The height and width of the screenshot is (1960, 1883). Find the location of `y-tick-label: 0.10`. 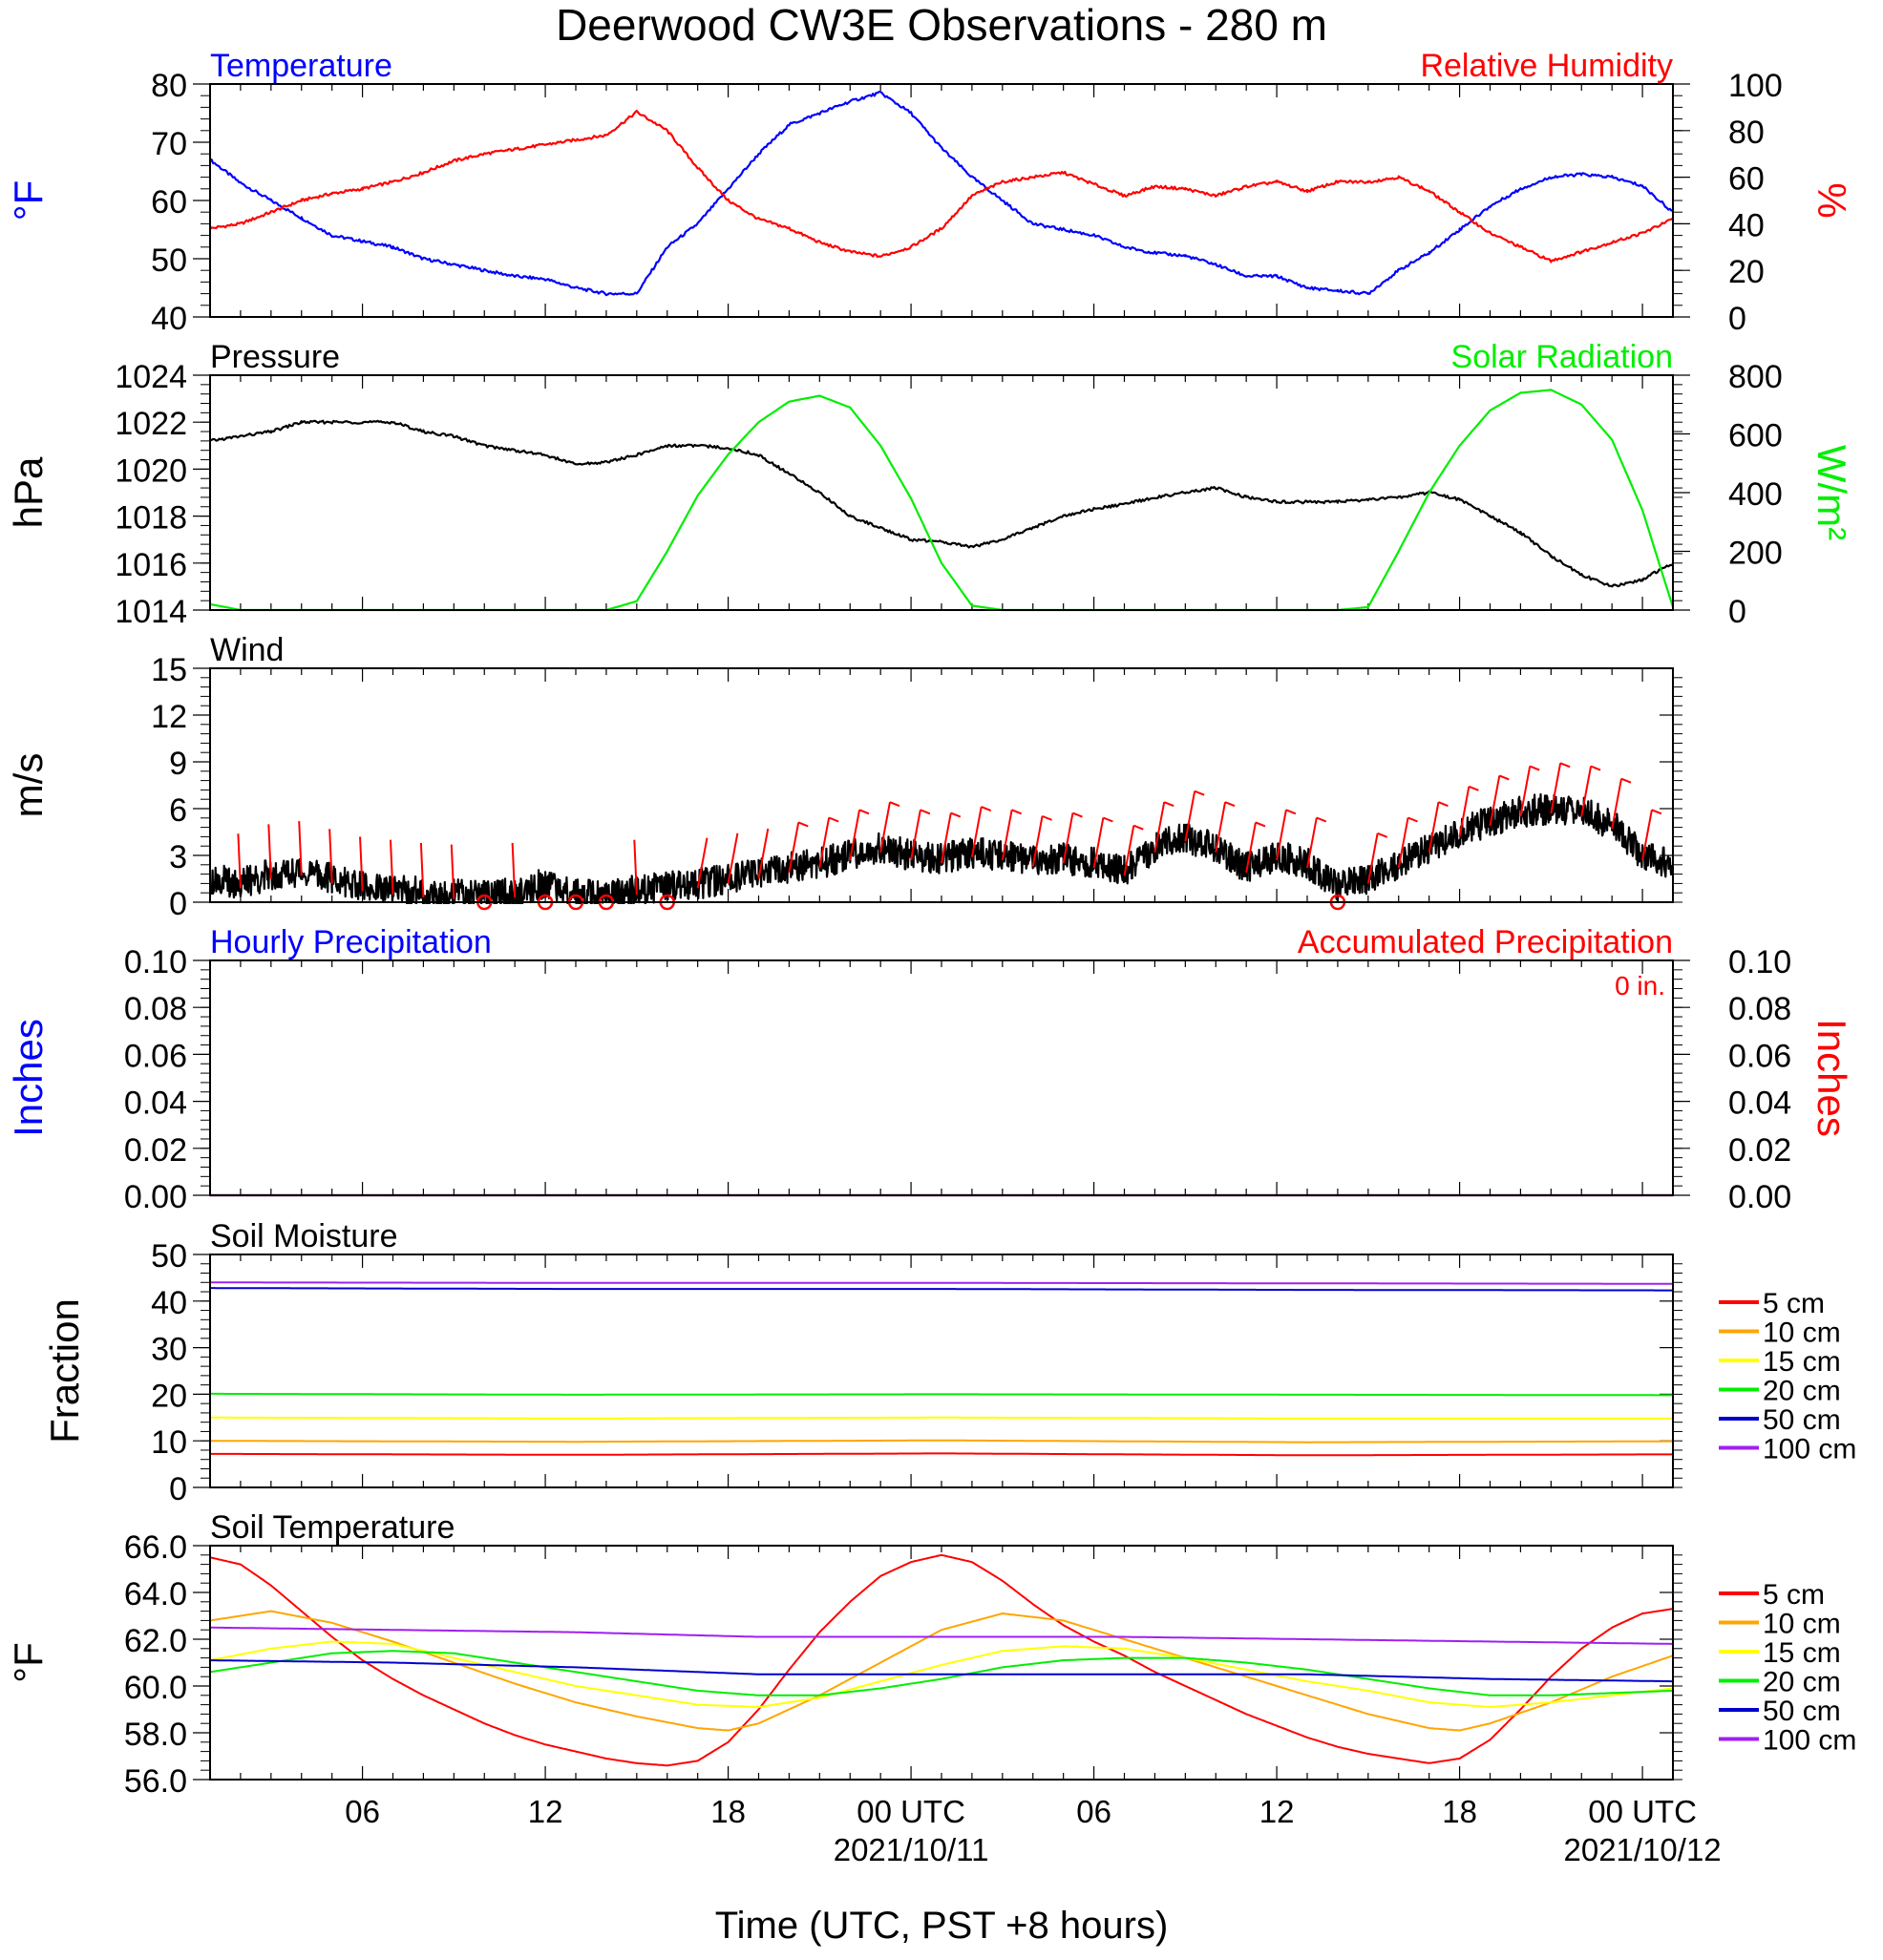

y-tick-label: 0.10 is located at coordinates (155, 962).